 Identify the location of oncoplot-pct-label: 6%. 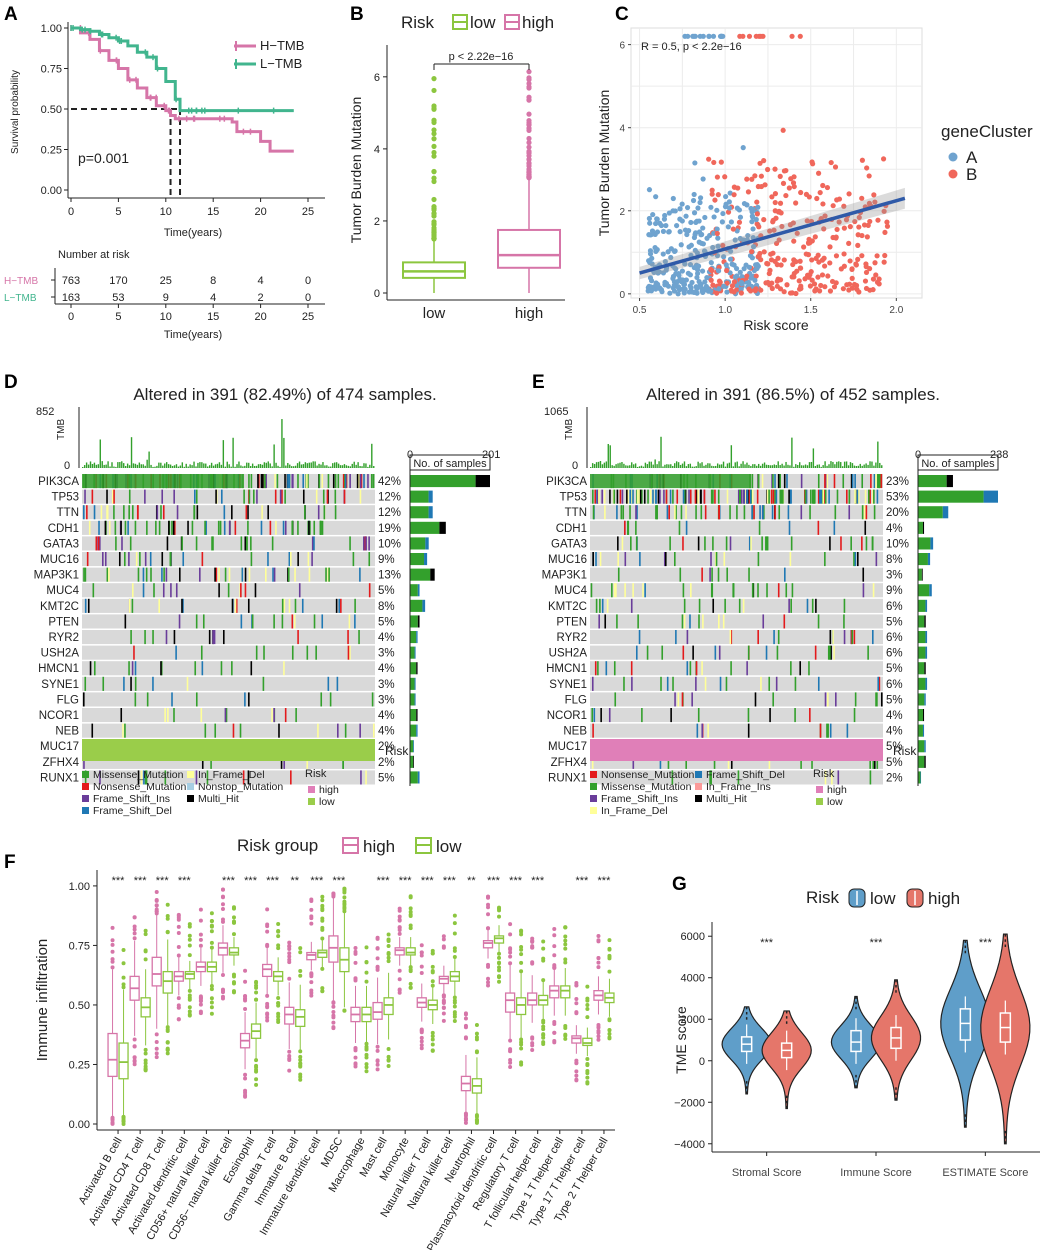
(894, 607).